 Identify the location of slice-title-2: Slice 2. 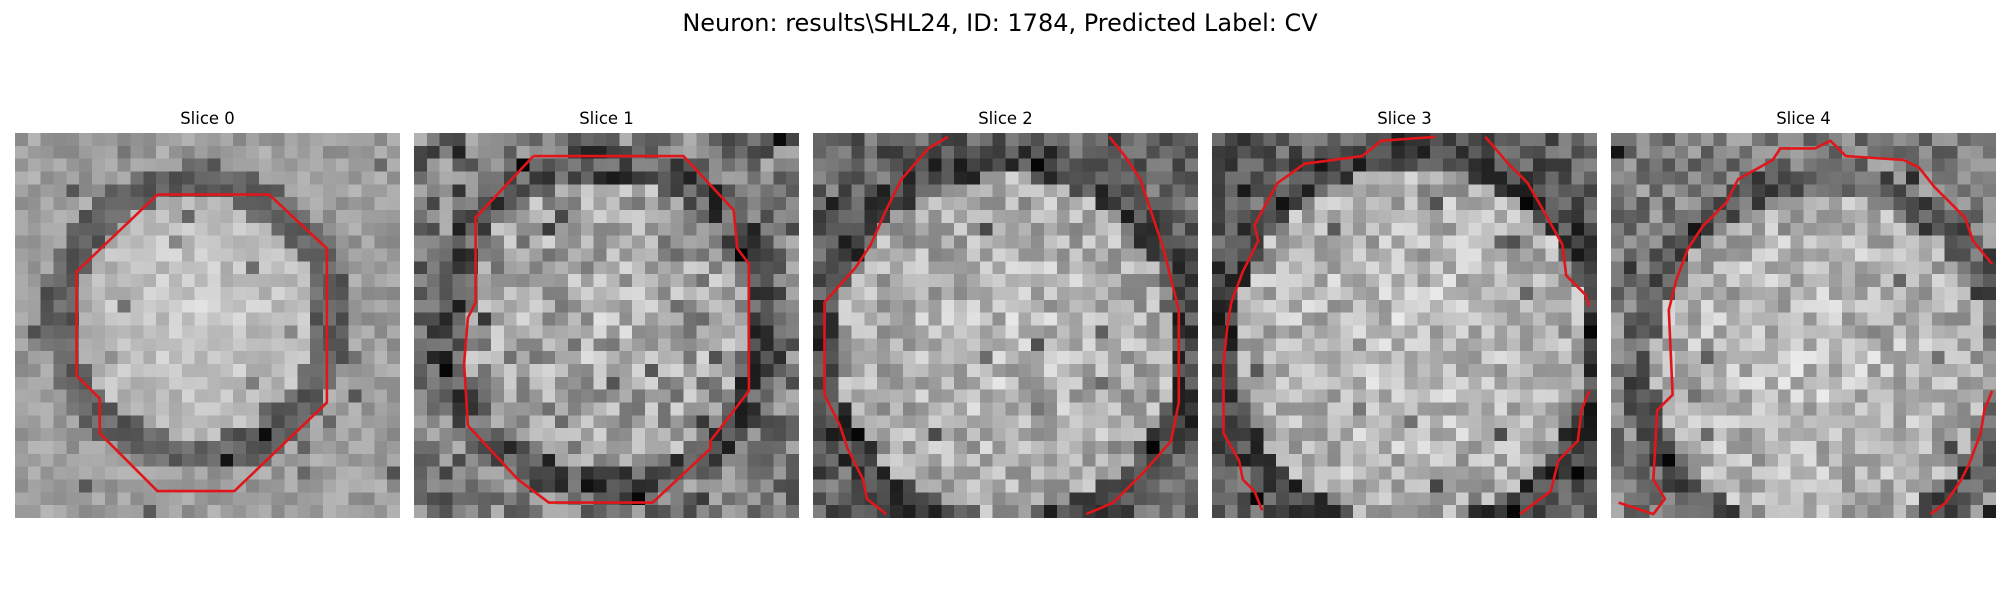
(1005, 118).